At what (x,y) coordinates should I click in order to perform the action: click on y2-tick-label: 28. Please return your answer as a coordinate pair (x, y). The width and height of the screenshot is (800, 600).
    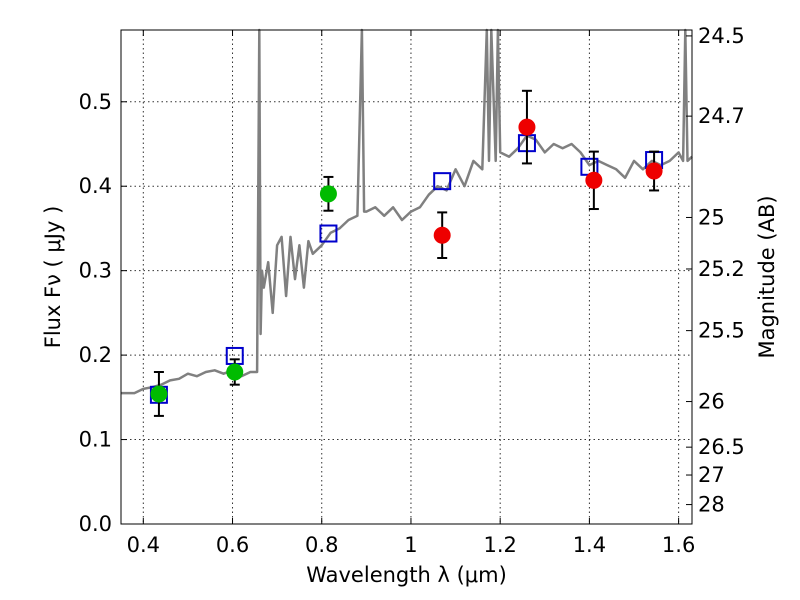
    Looking at the image, I should click on (711, 505).